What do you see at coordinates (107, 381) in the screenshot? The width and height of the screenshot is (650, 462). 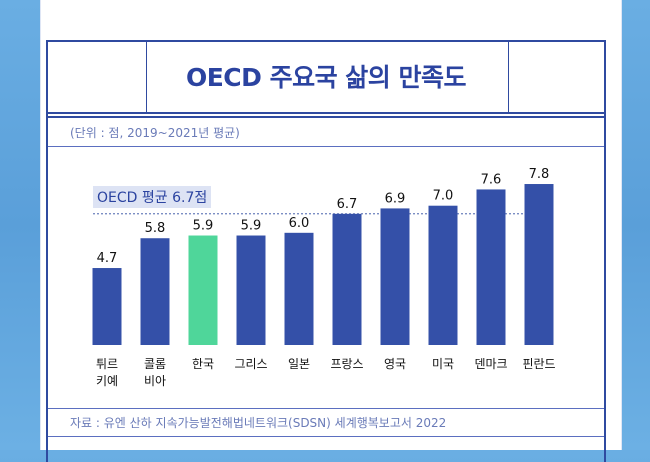 I see `category-label: 키예` at bounding box center [107, 381].